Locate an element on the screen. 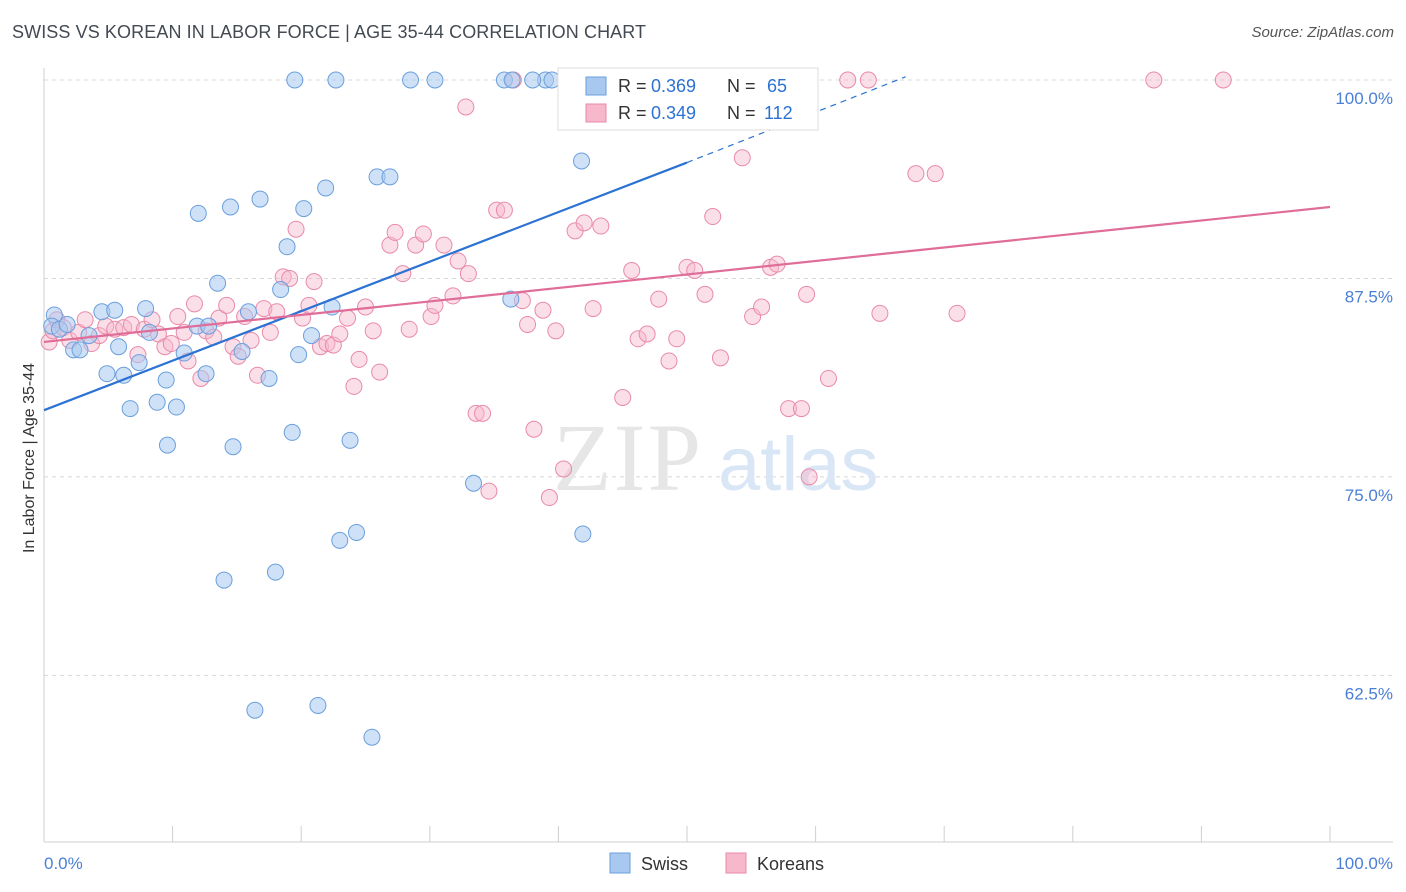 This screenshot has width=1406, height=892. watermark-atlas: atlas is located at coordinates (798, 464).